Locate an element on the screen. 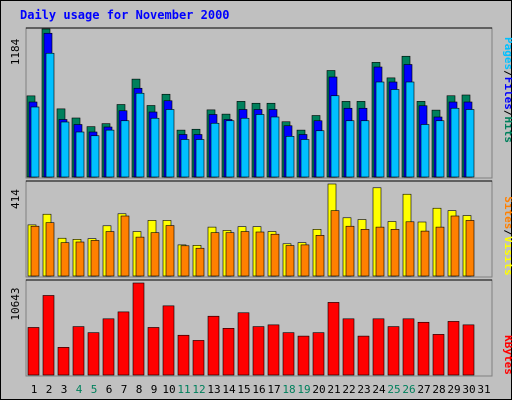 The width and height of the screenshot is (512, 404). legend-sites-visits: Sites/Visits is located at coordinates (507, 236).